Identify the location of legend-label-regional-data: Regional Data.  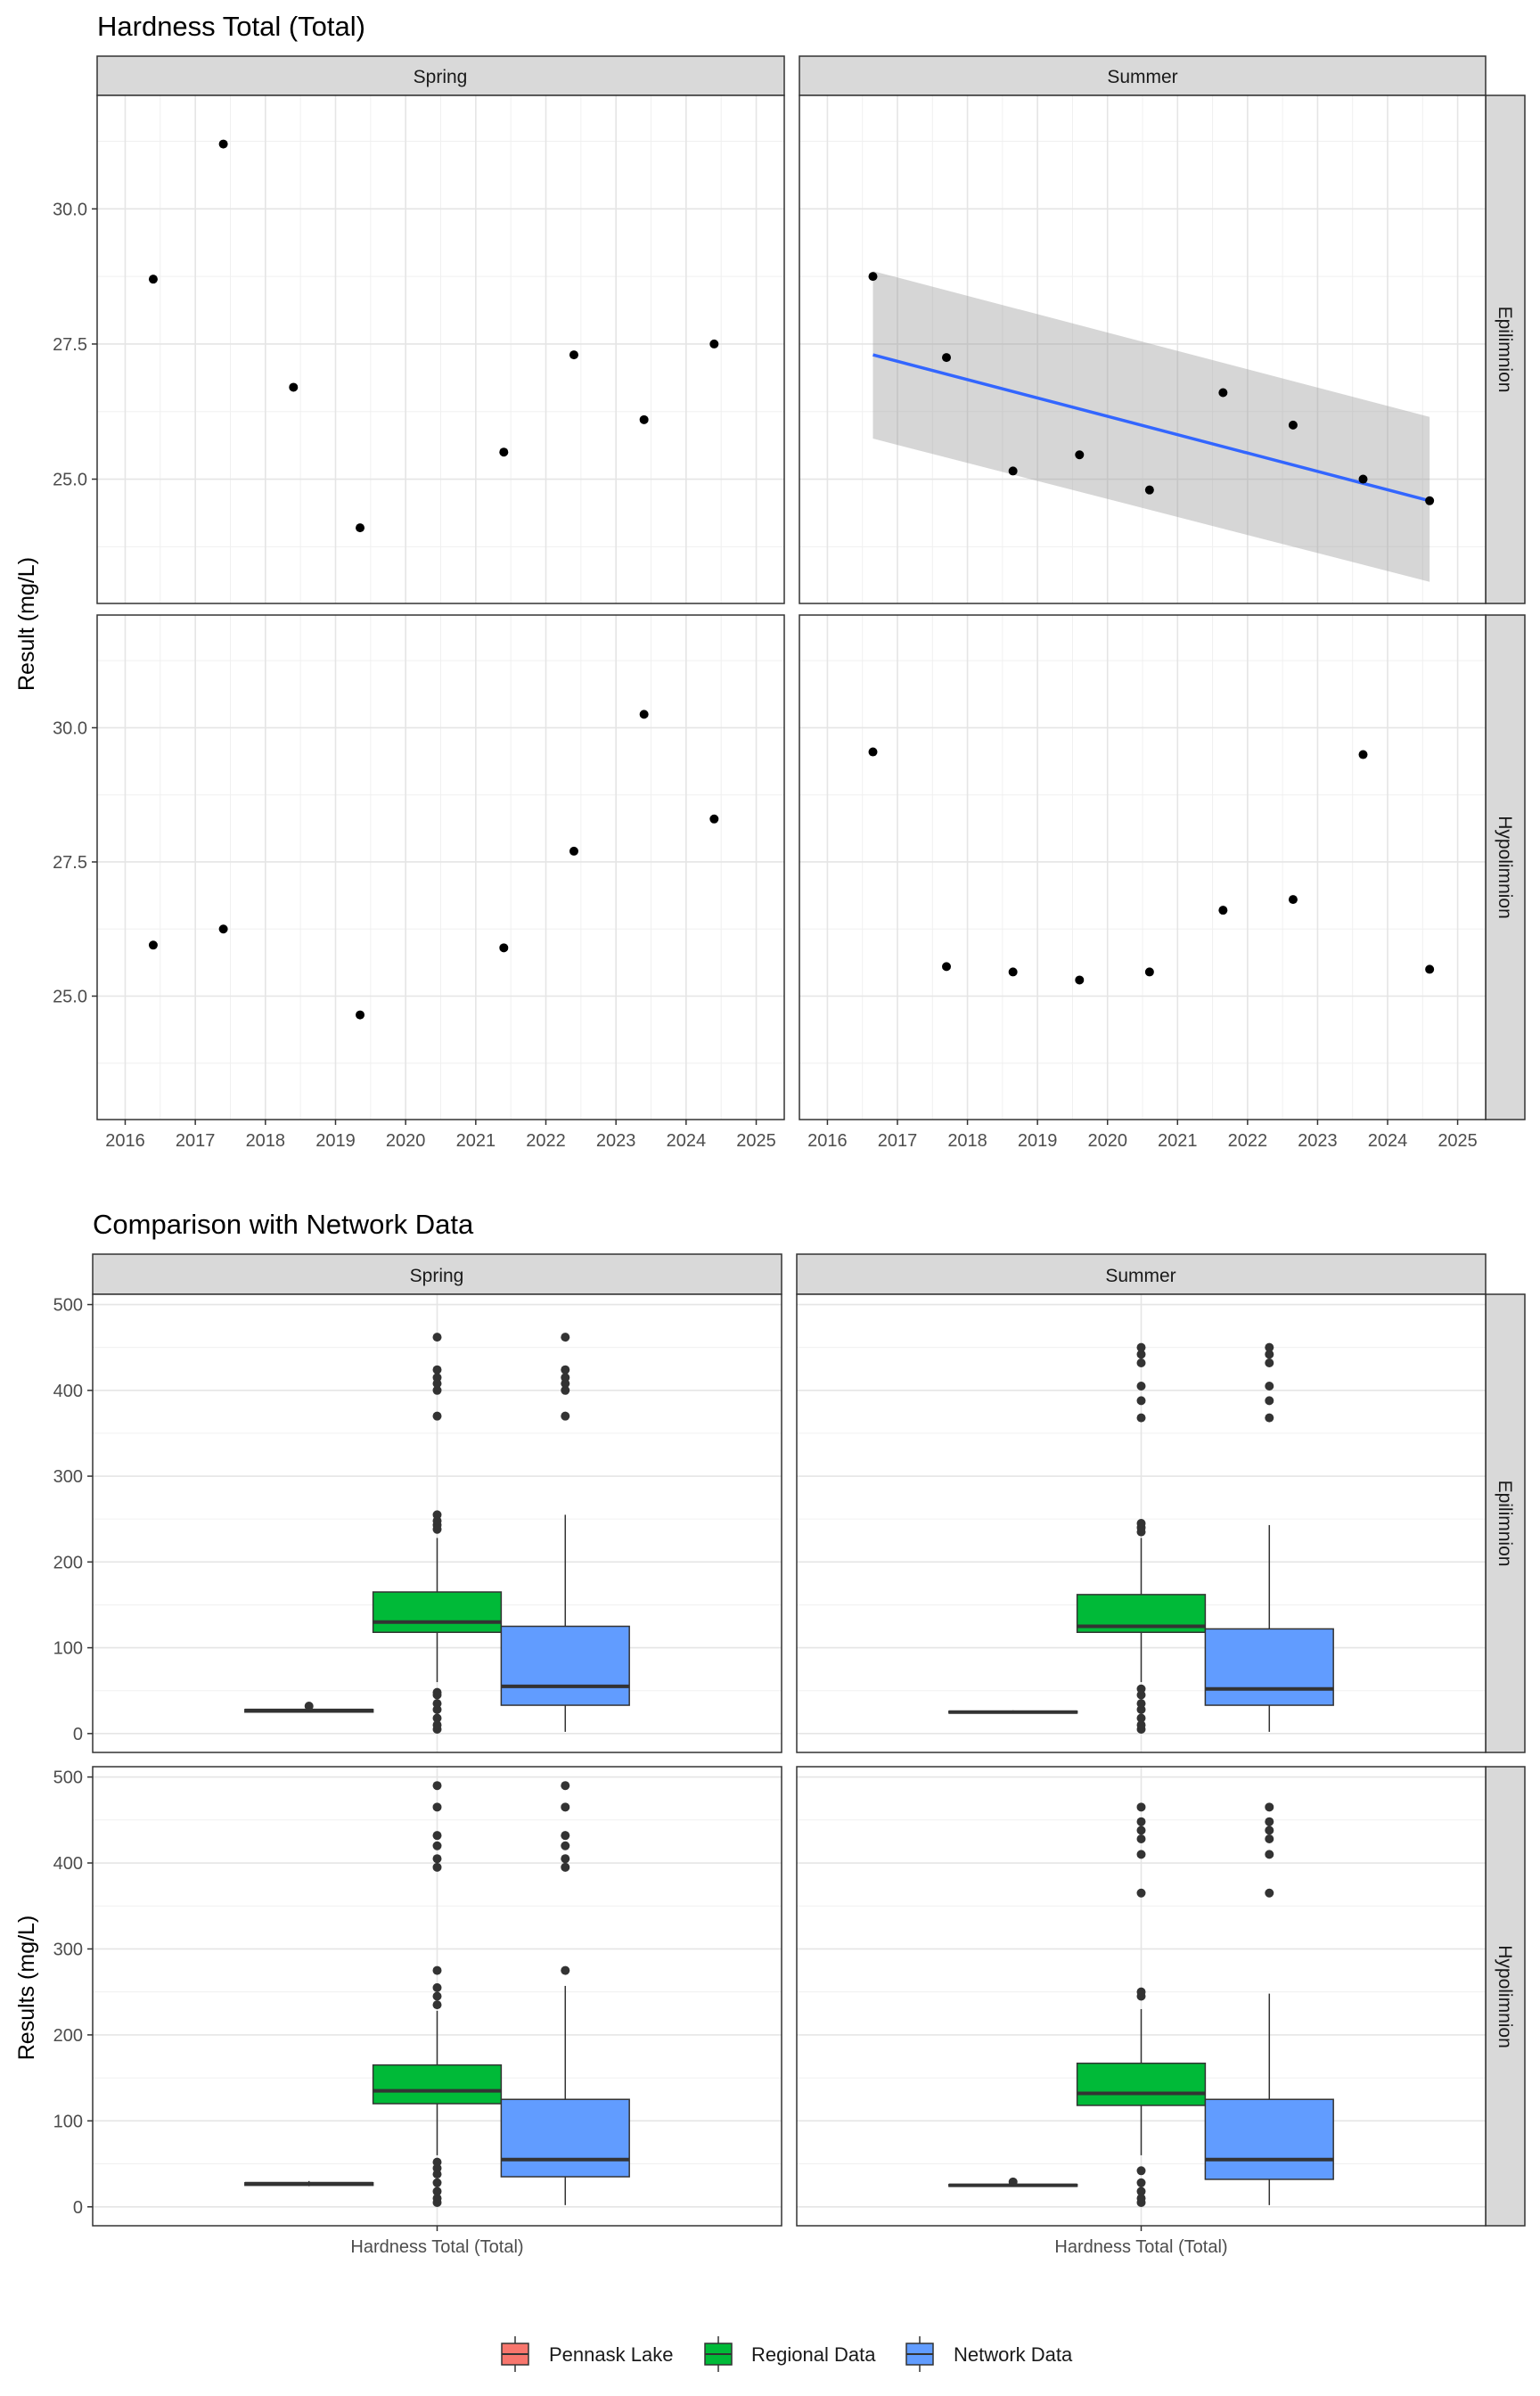
(813, 2354).